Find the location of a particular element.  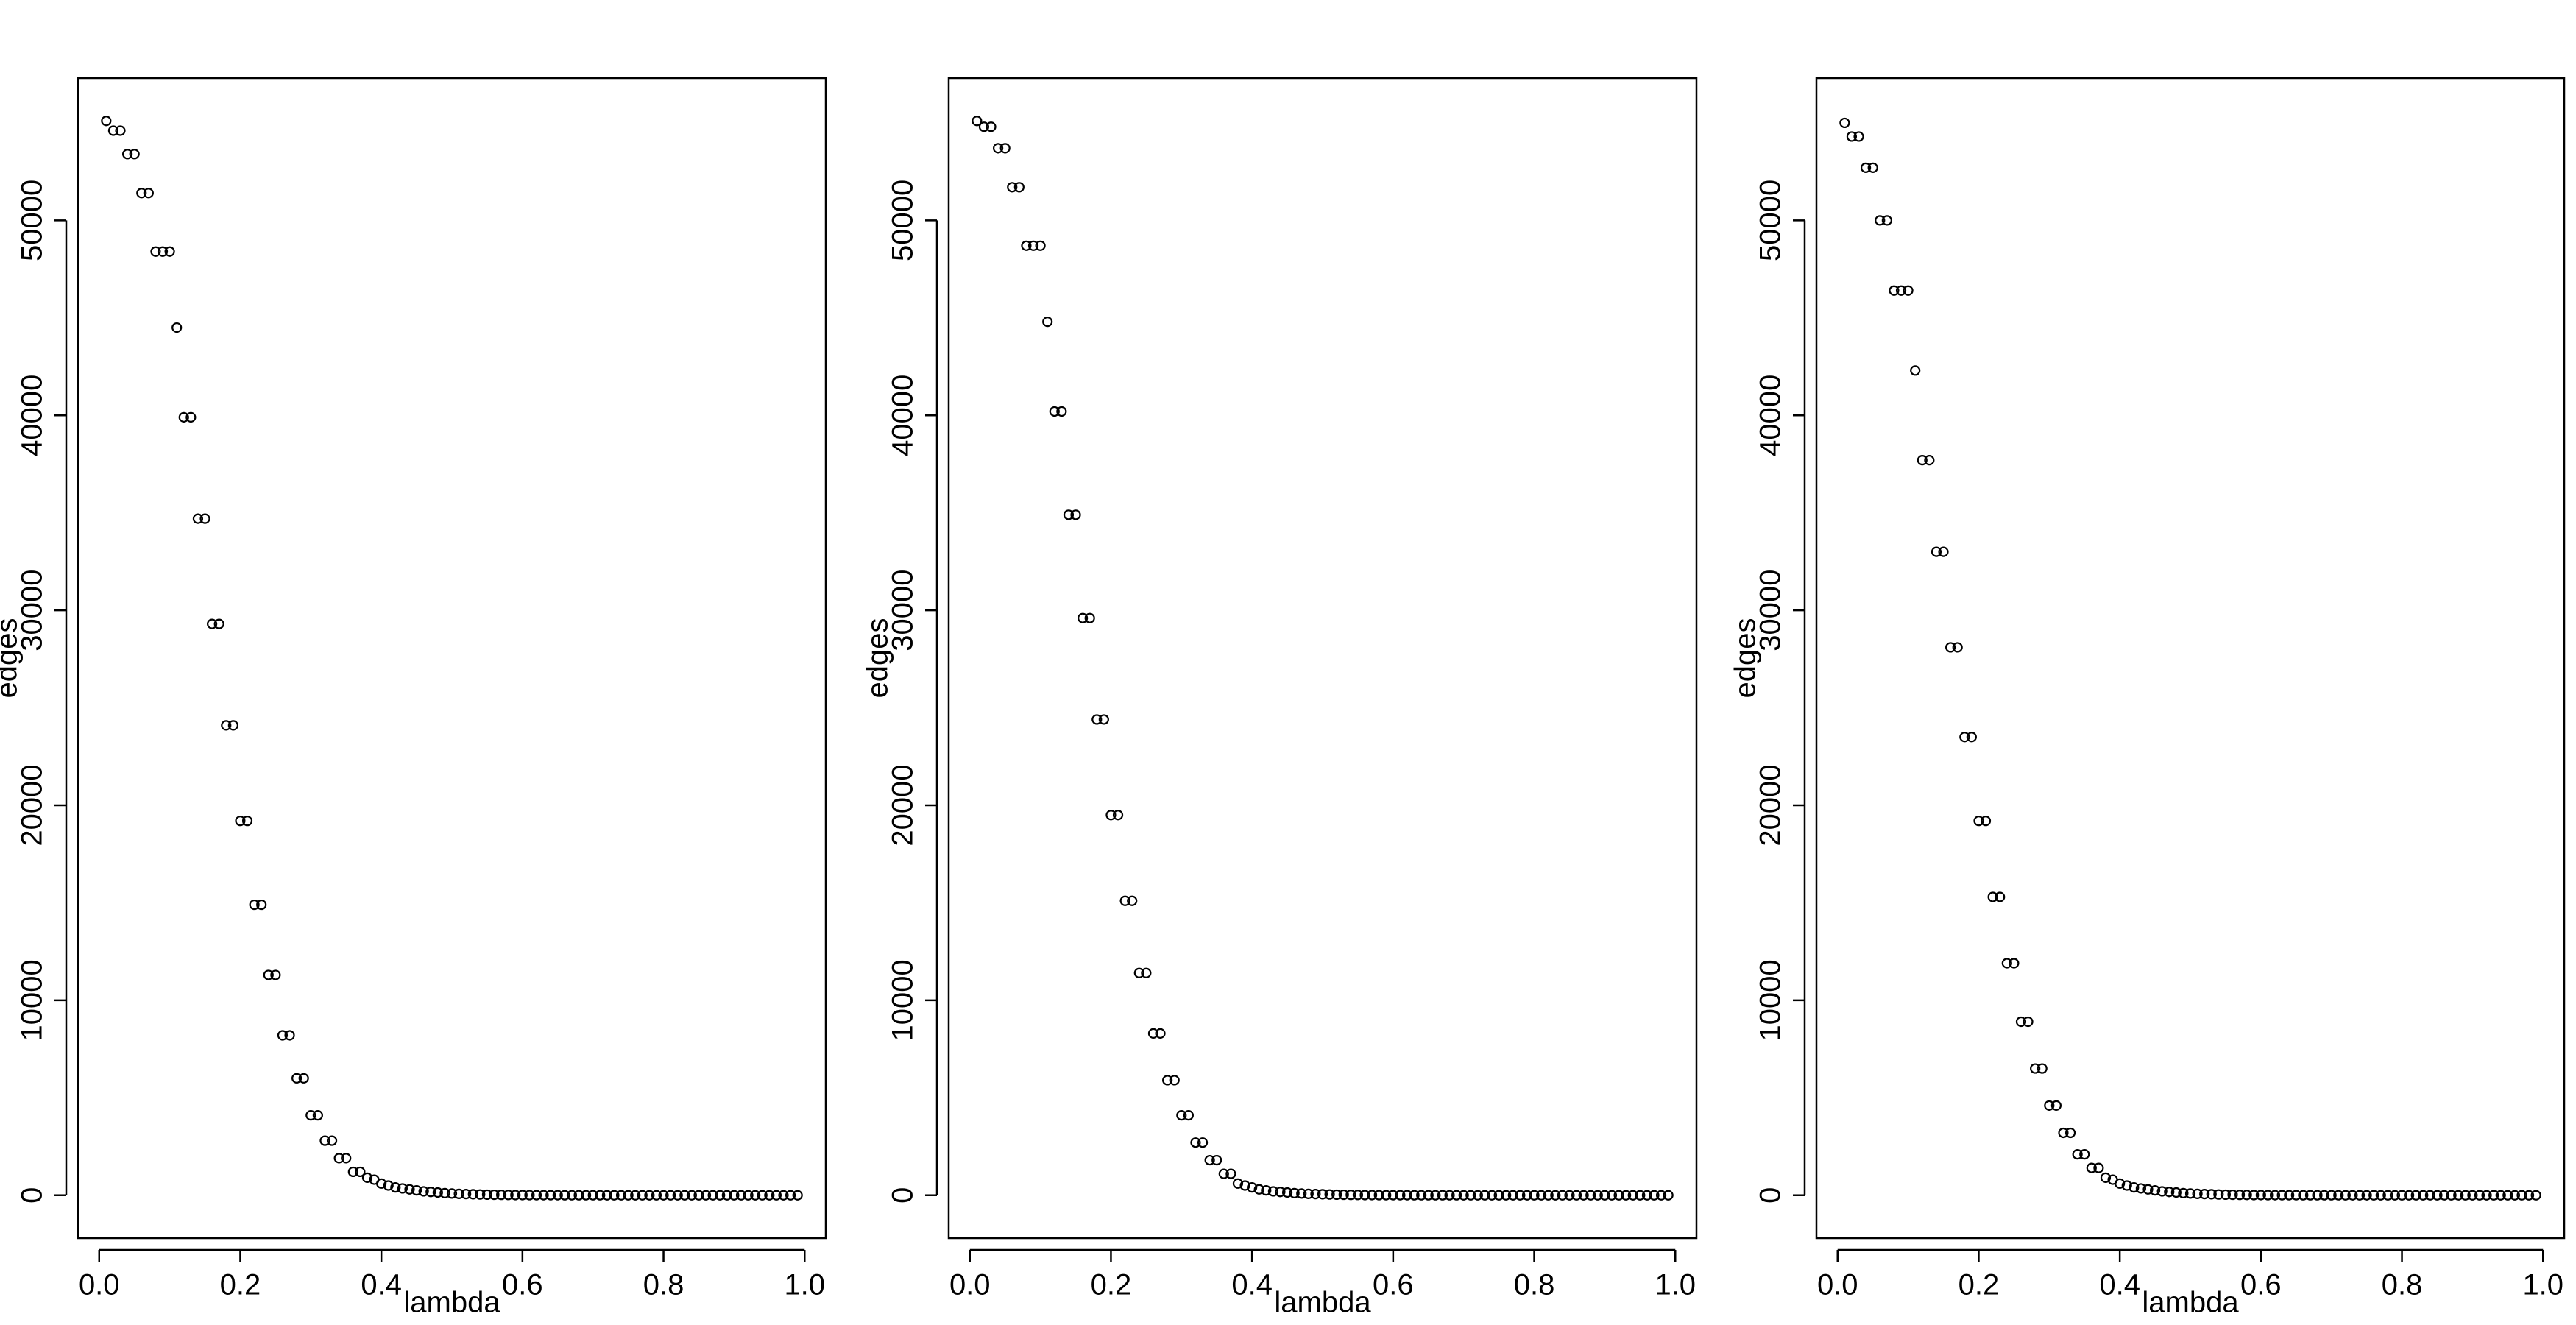

x-tick-label: 1.0 is located at coordinates (2542, 1285).